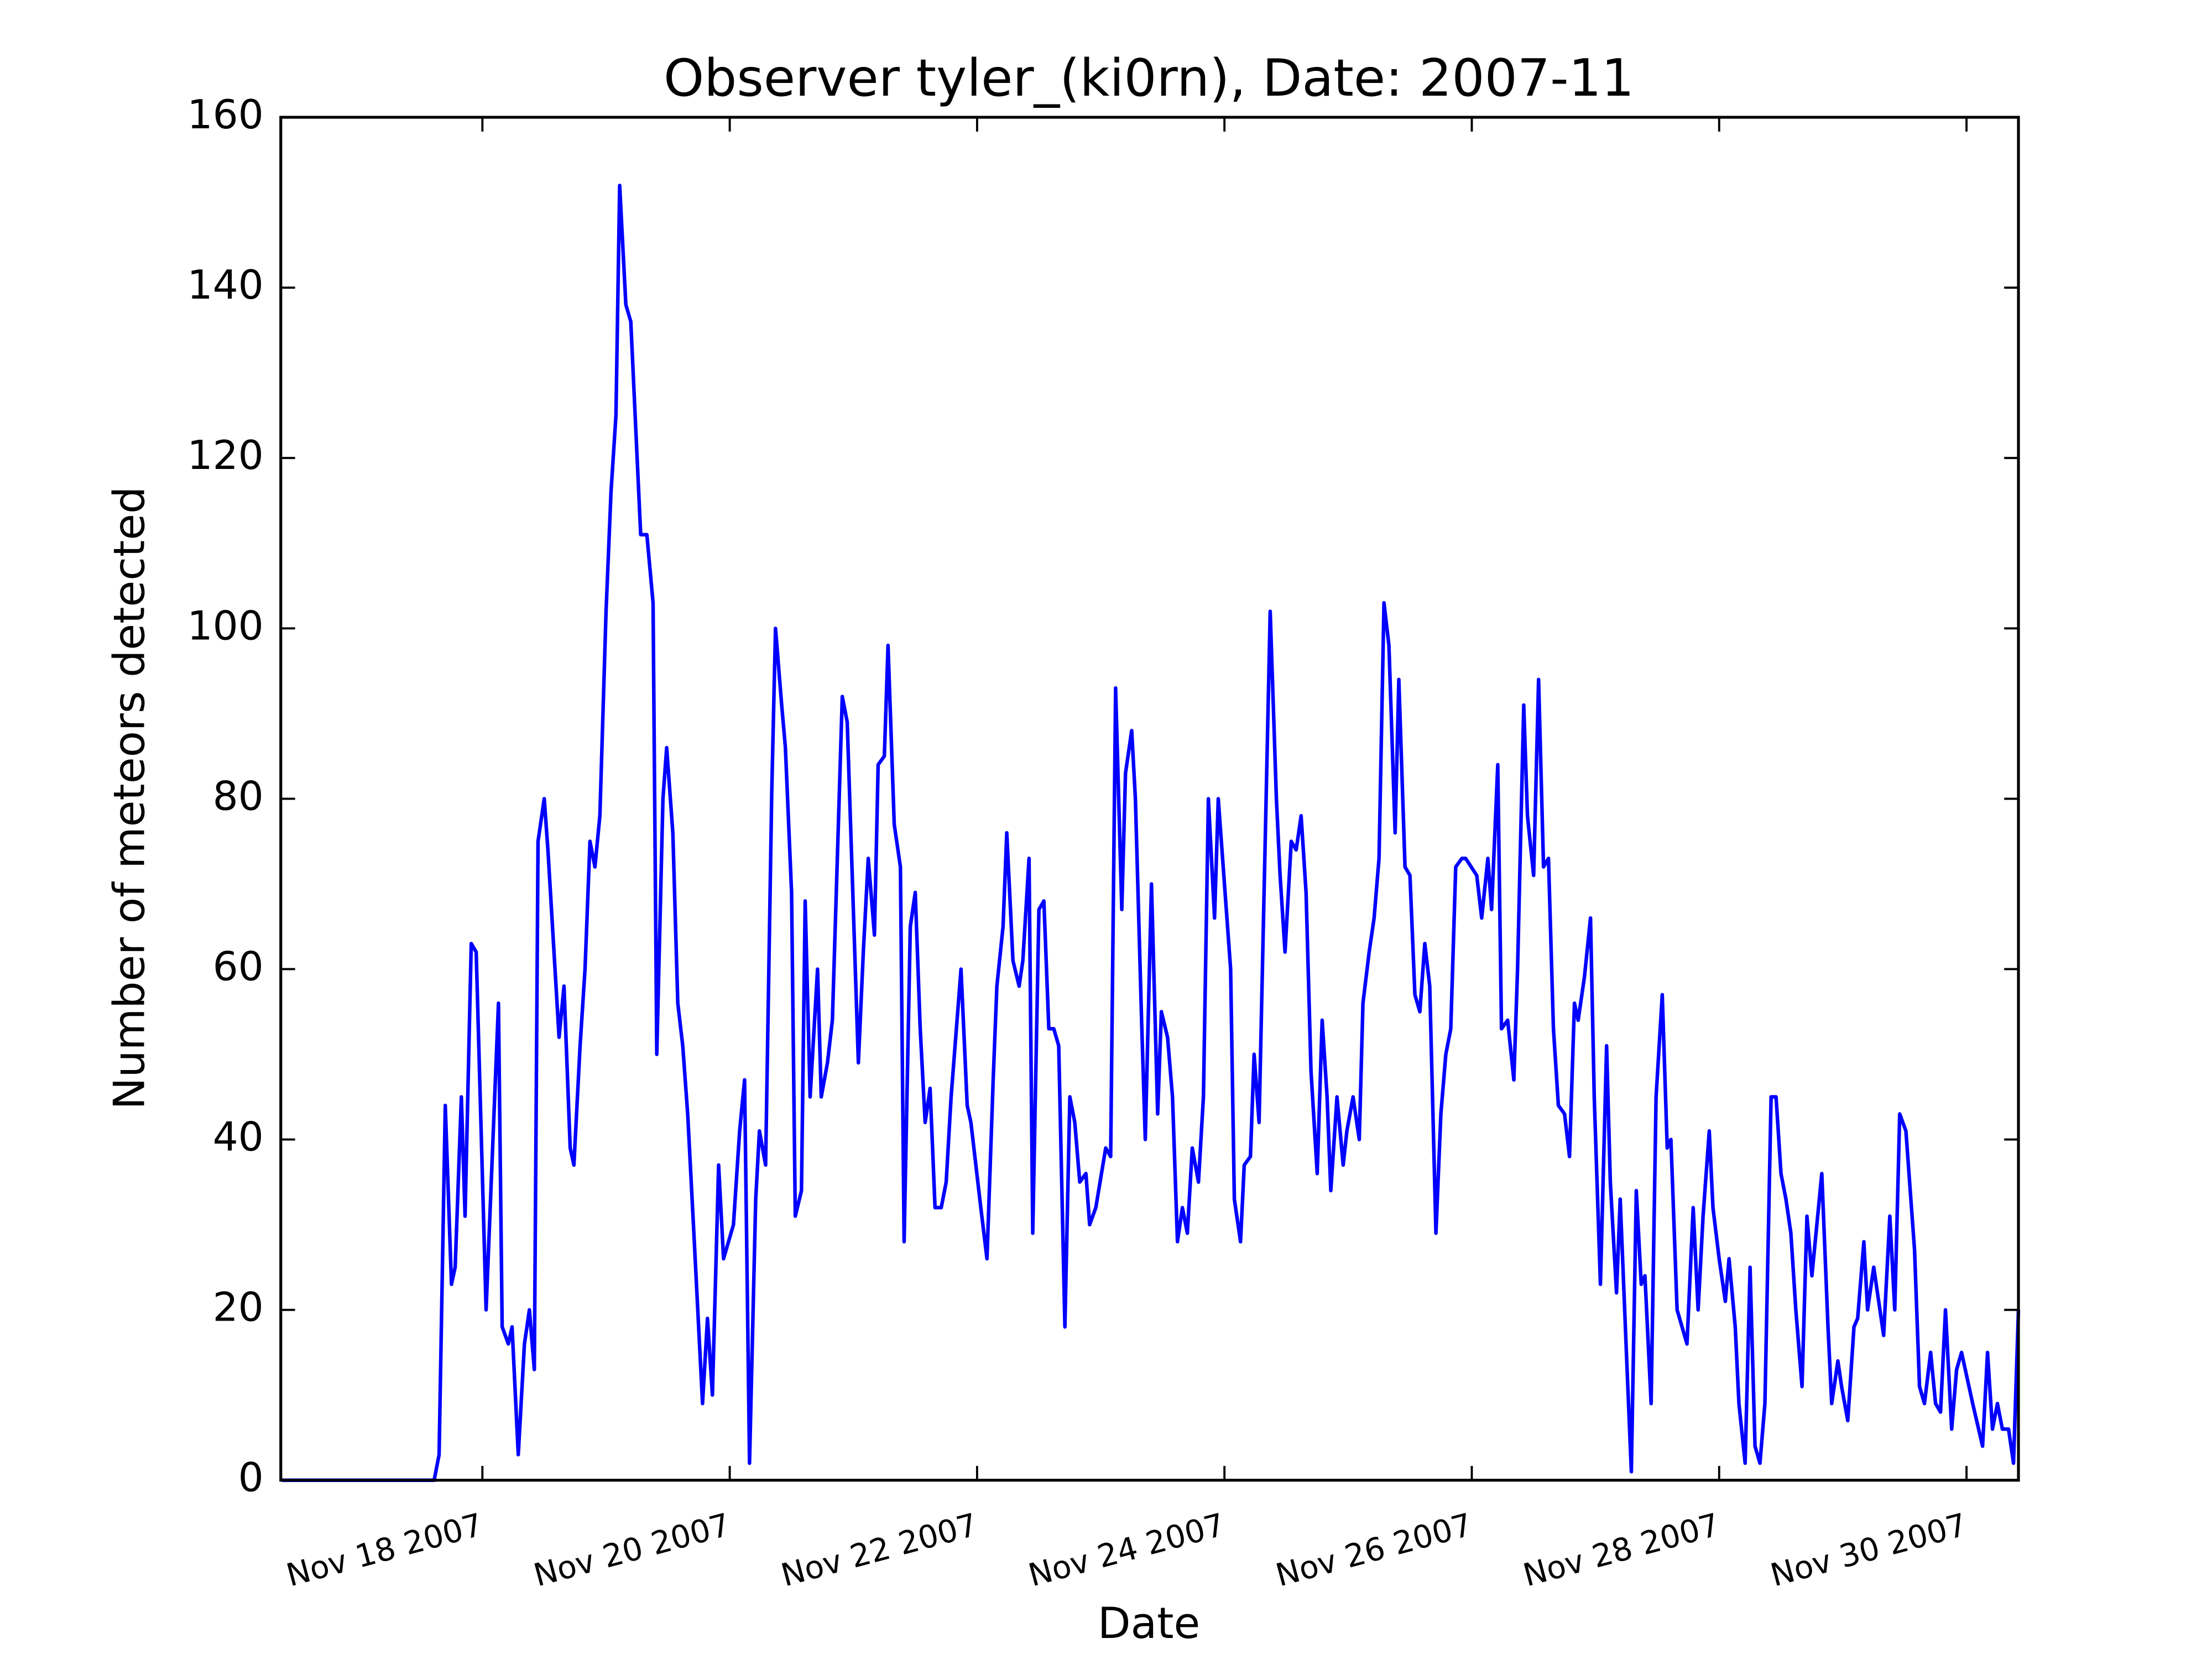  What do you see at coordinates (226, 286) in the screenshot?
I see `y-tick-label: 140` at bounding box center [226, 286].